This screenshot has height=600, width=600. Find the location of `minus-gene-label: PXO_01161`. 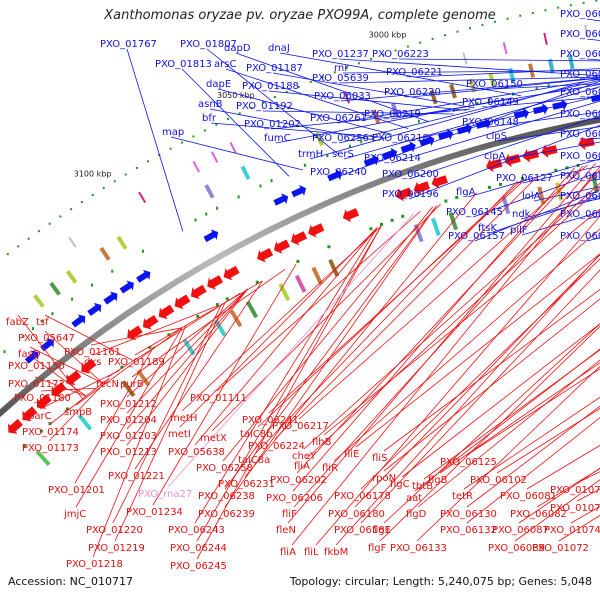

minus-gene-label: PXO_01161 is located at coordinates (92, 352).